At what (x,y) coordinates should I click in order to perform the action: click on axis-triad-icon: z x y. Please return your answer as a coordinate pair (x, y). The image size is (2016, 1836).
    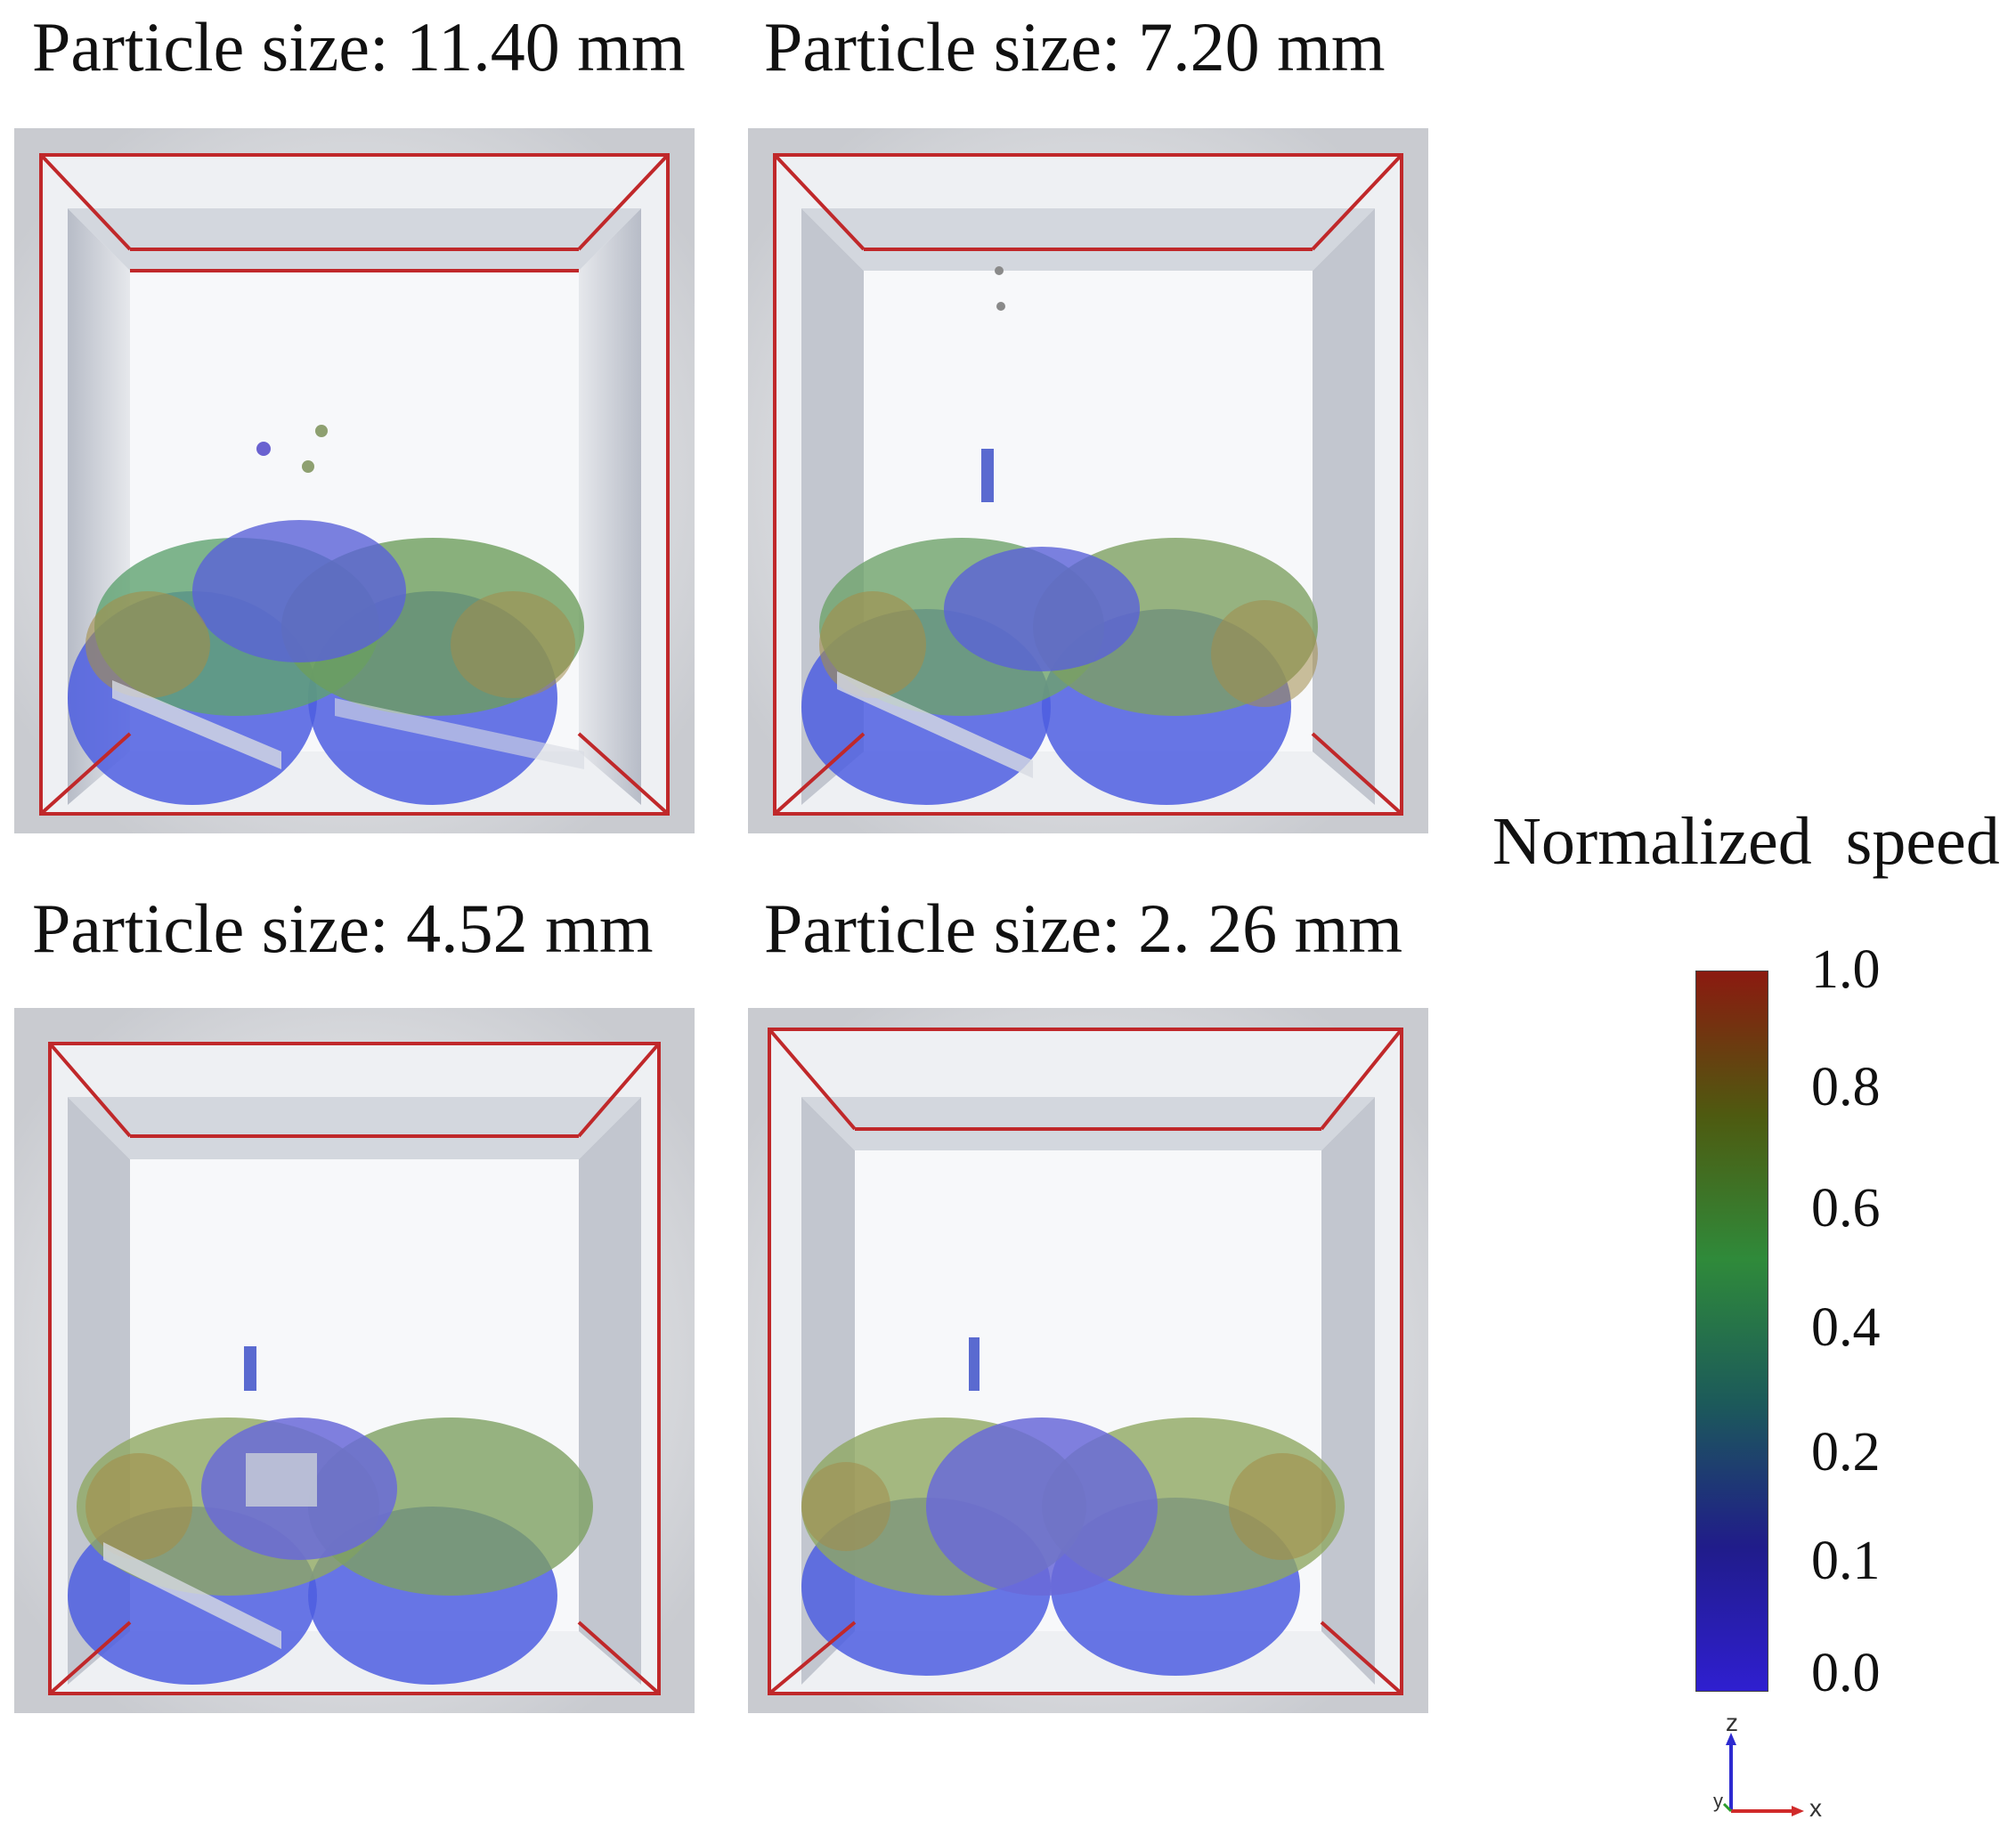
    Looking at the image, I should click on (1772, 1766).